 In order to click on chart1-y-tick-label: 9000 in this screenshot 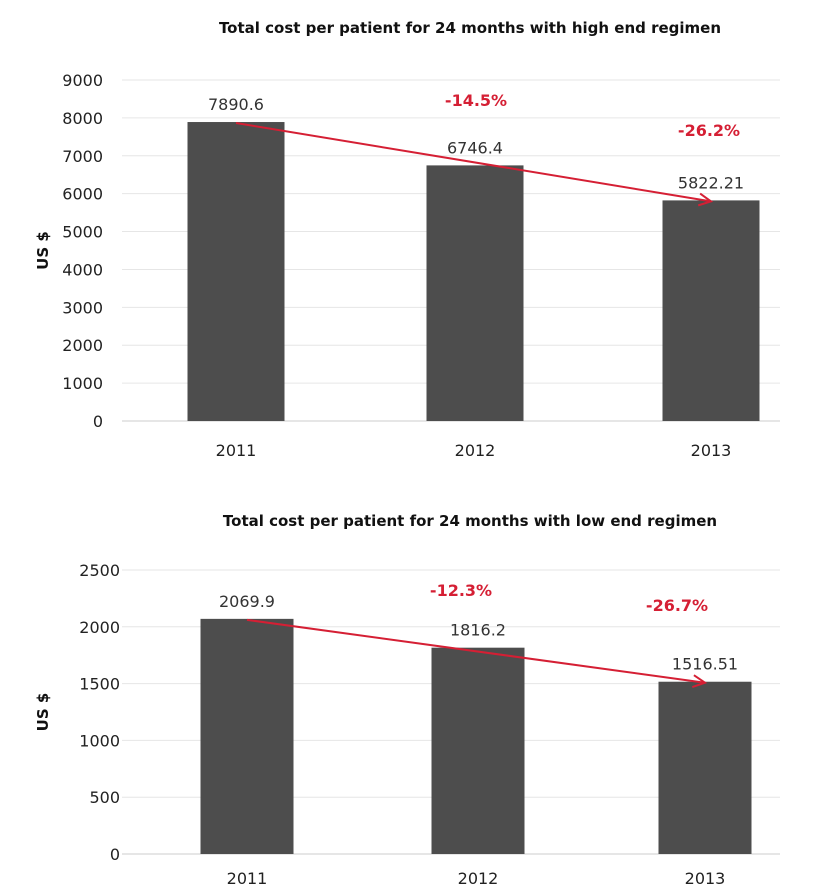, I will do `click(82, 80)`.